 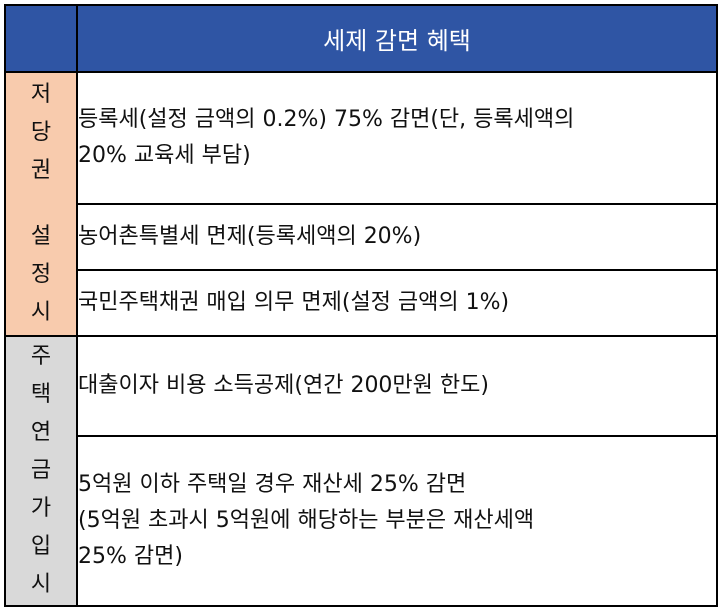 What do you see at coordinates (250, 236) in the screenshot?
I see `benefit-text-line: 농어촌특별세 면제(등록세액의 20%)` at bounding box center [250, 236].